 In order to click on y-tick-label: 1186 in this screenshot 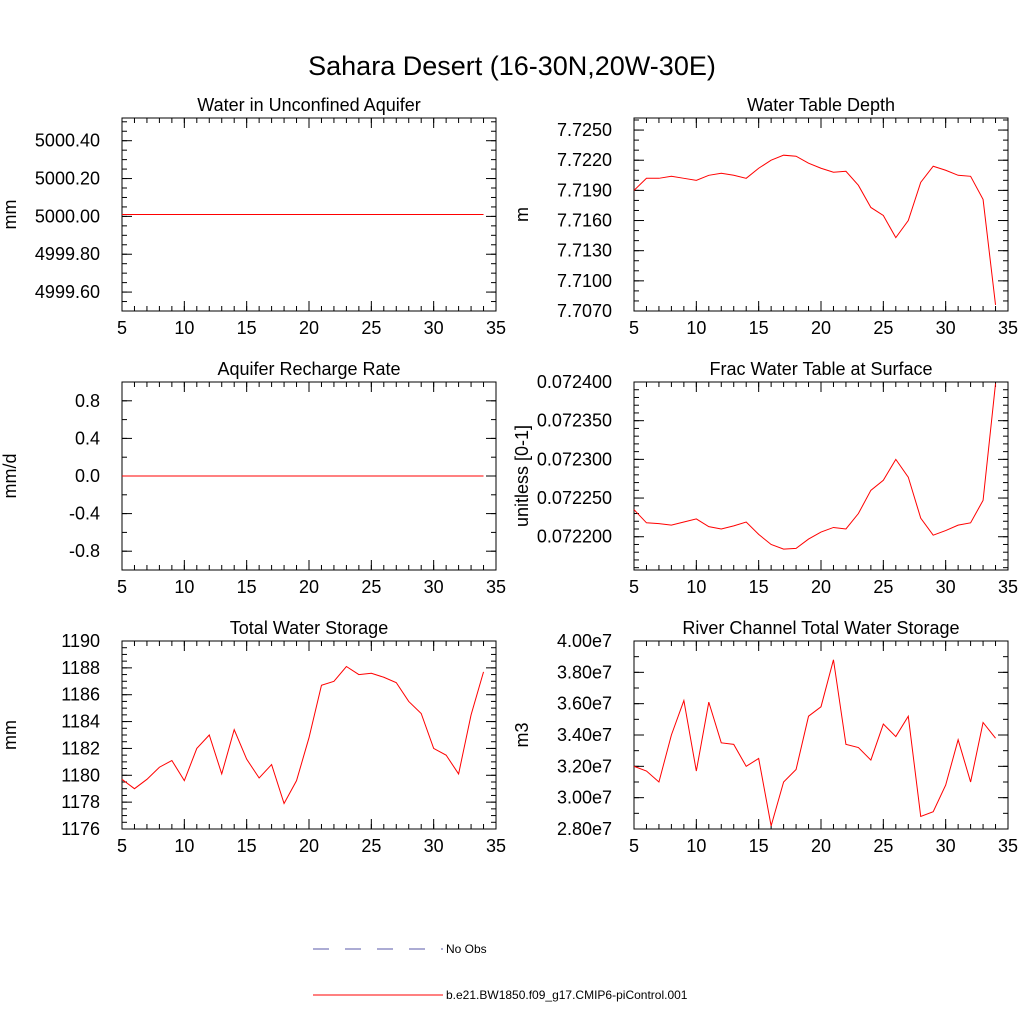, I will do `click(80, 695)`.